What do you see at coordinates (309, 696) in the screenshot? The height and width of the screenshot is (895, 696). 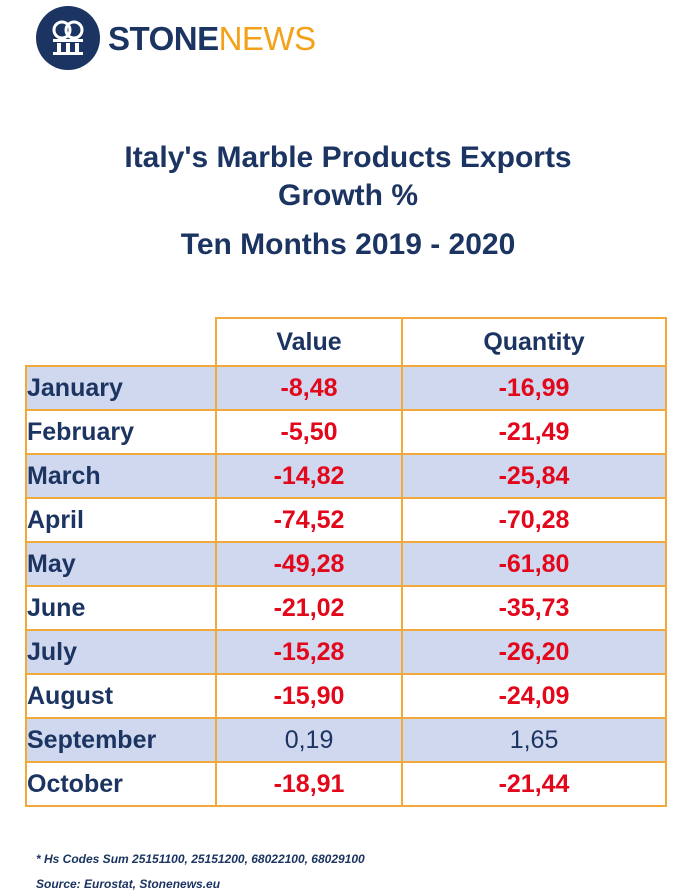 I see `value-cell: -15,90` at bounding box center [309, 696].